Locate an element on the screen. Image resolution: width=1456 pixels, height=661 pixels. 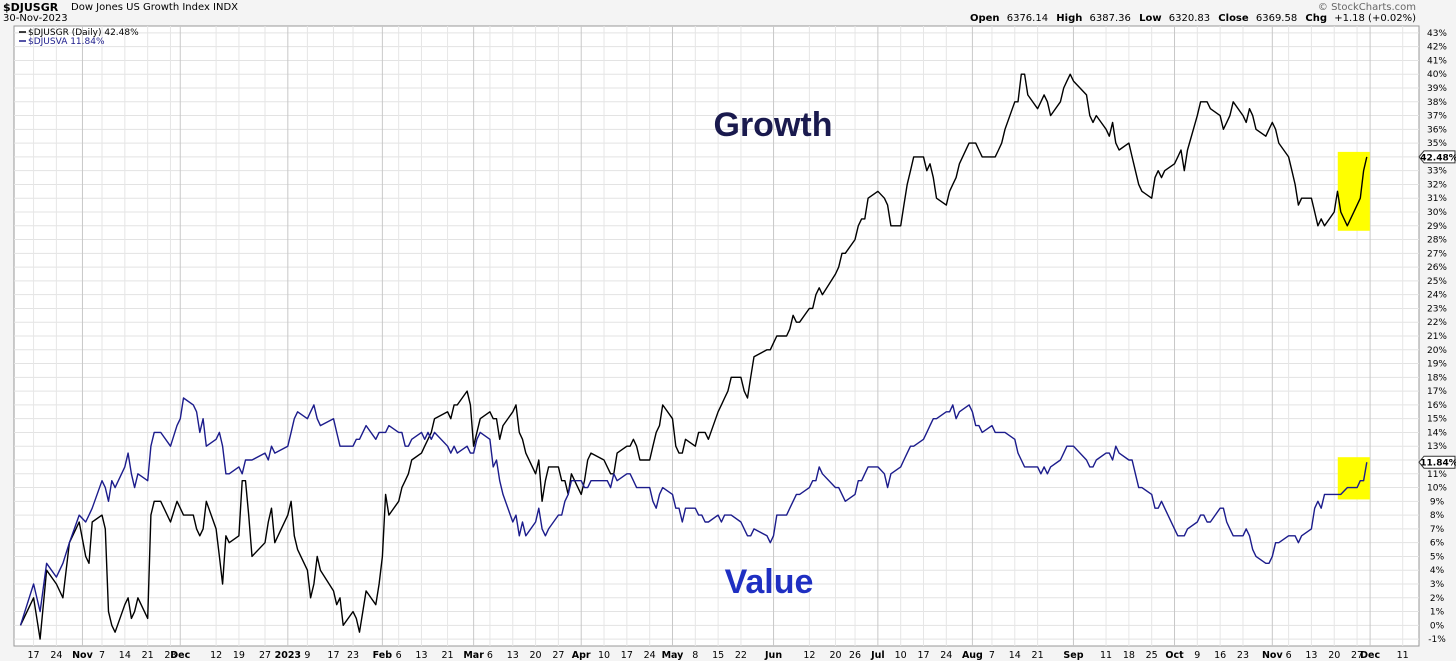
y-tick-label: 36% is located at coordinates (1437, 130).